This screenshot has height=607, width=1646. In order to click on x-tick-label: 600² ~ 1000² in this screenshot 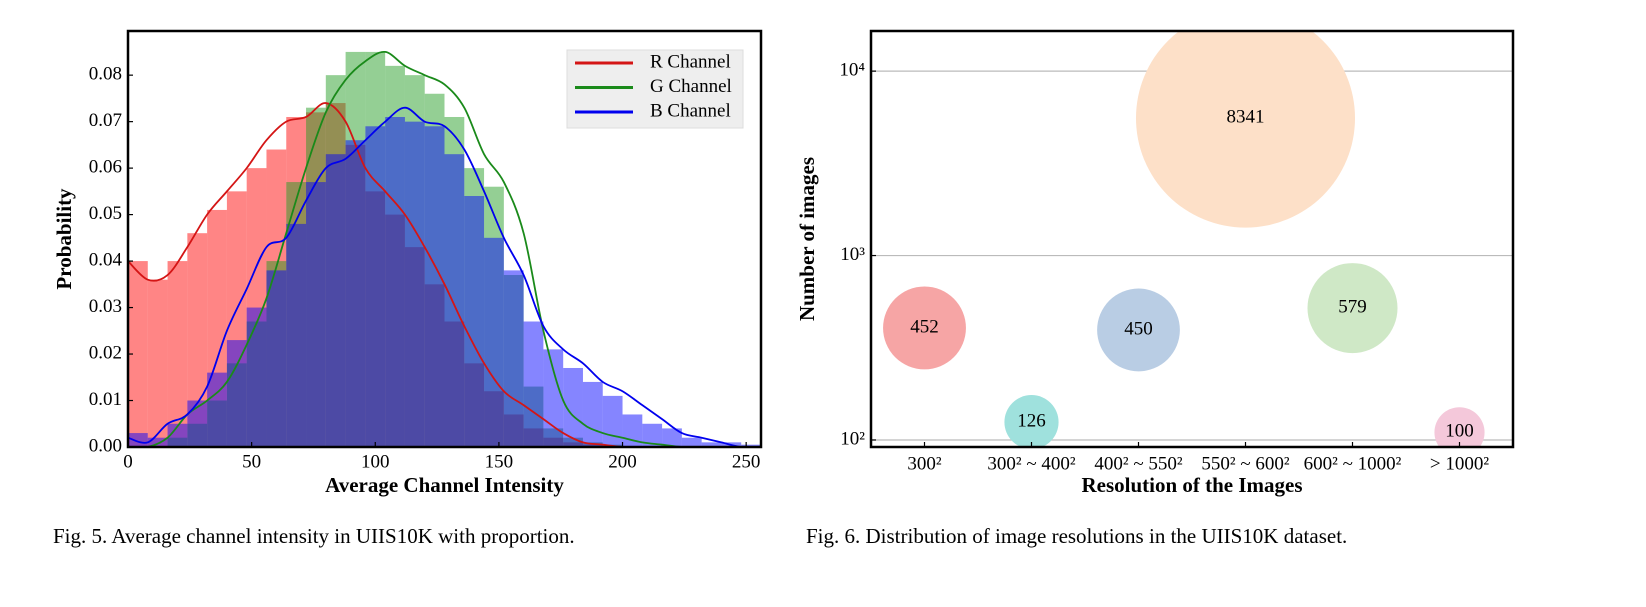, I will do `click(1353, 463)`.